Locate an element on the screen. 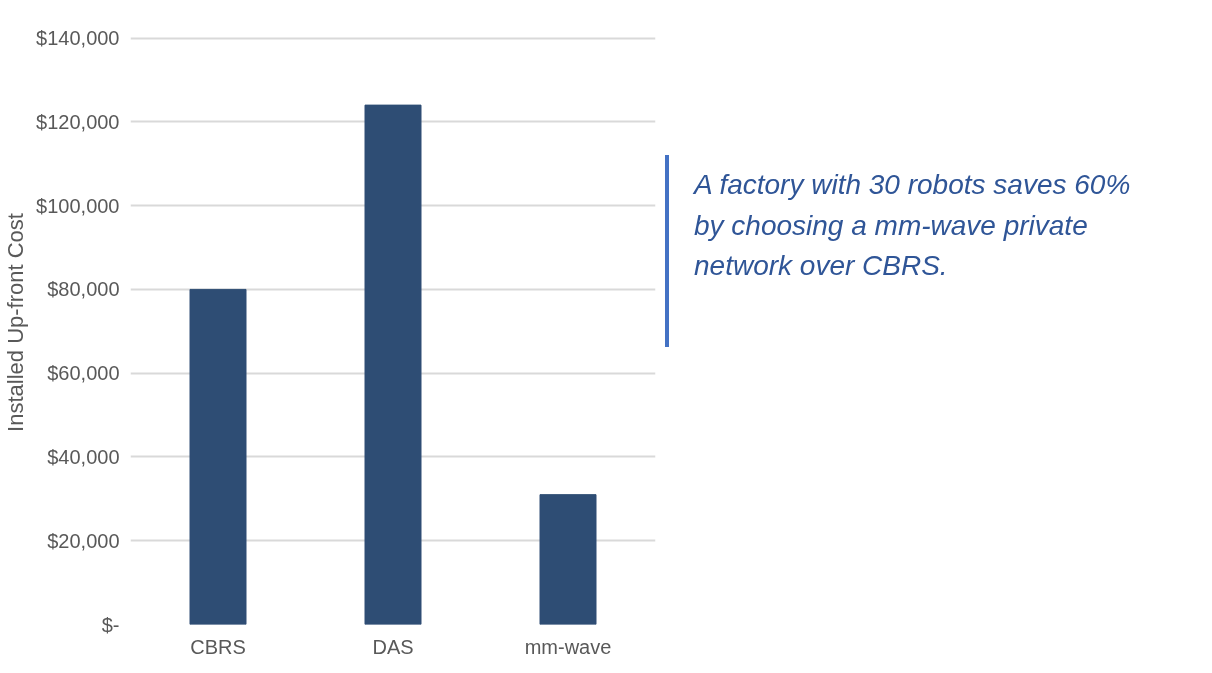 This screenshot has width=1212, height=673. y-tick-label: $80,000 is located at coordinates (83, 289).